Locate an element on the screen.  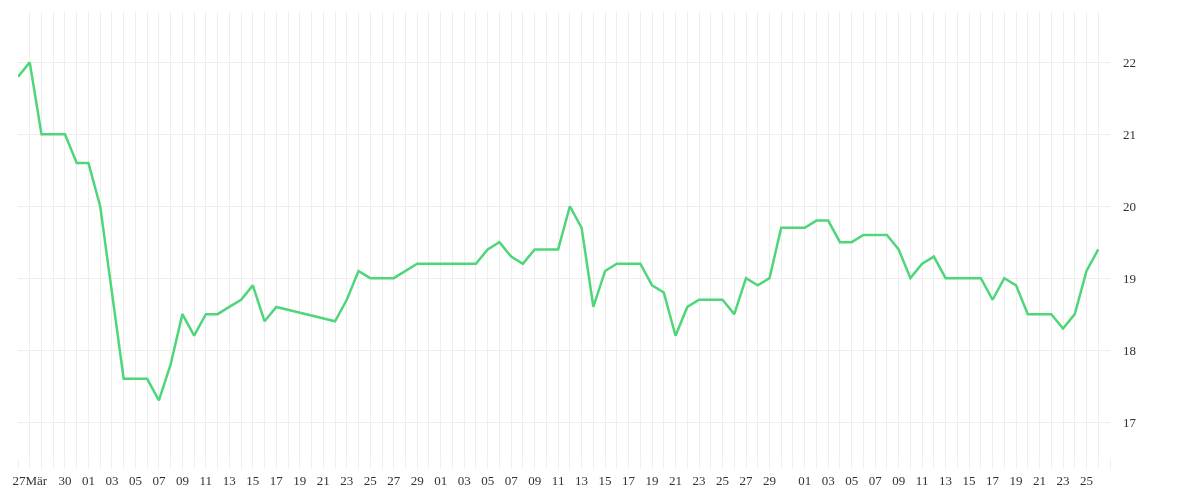
x-tick-label: 27Mär is located at coordinates (30, 480).